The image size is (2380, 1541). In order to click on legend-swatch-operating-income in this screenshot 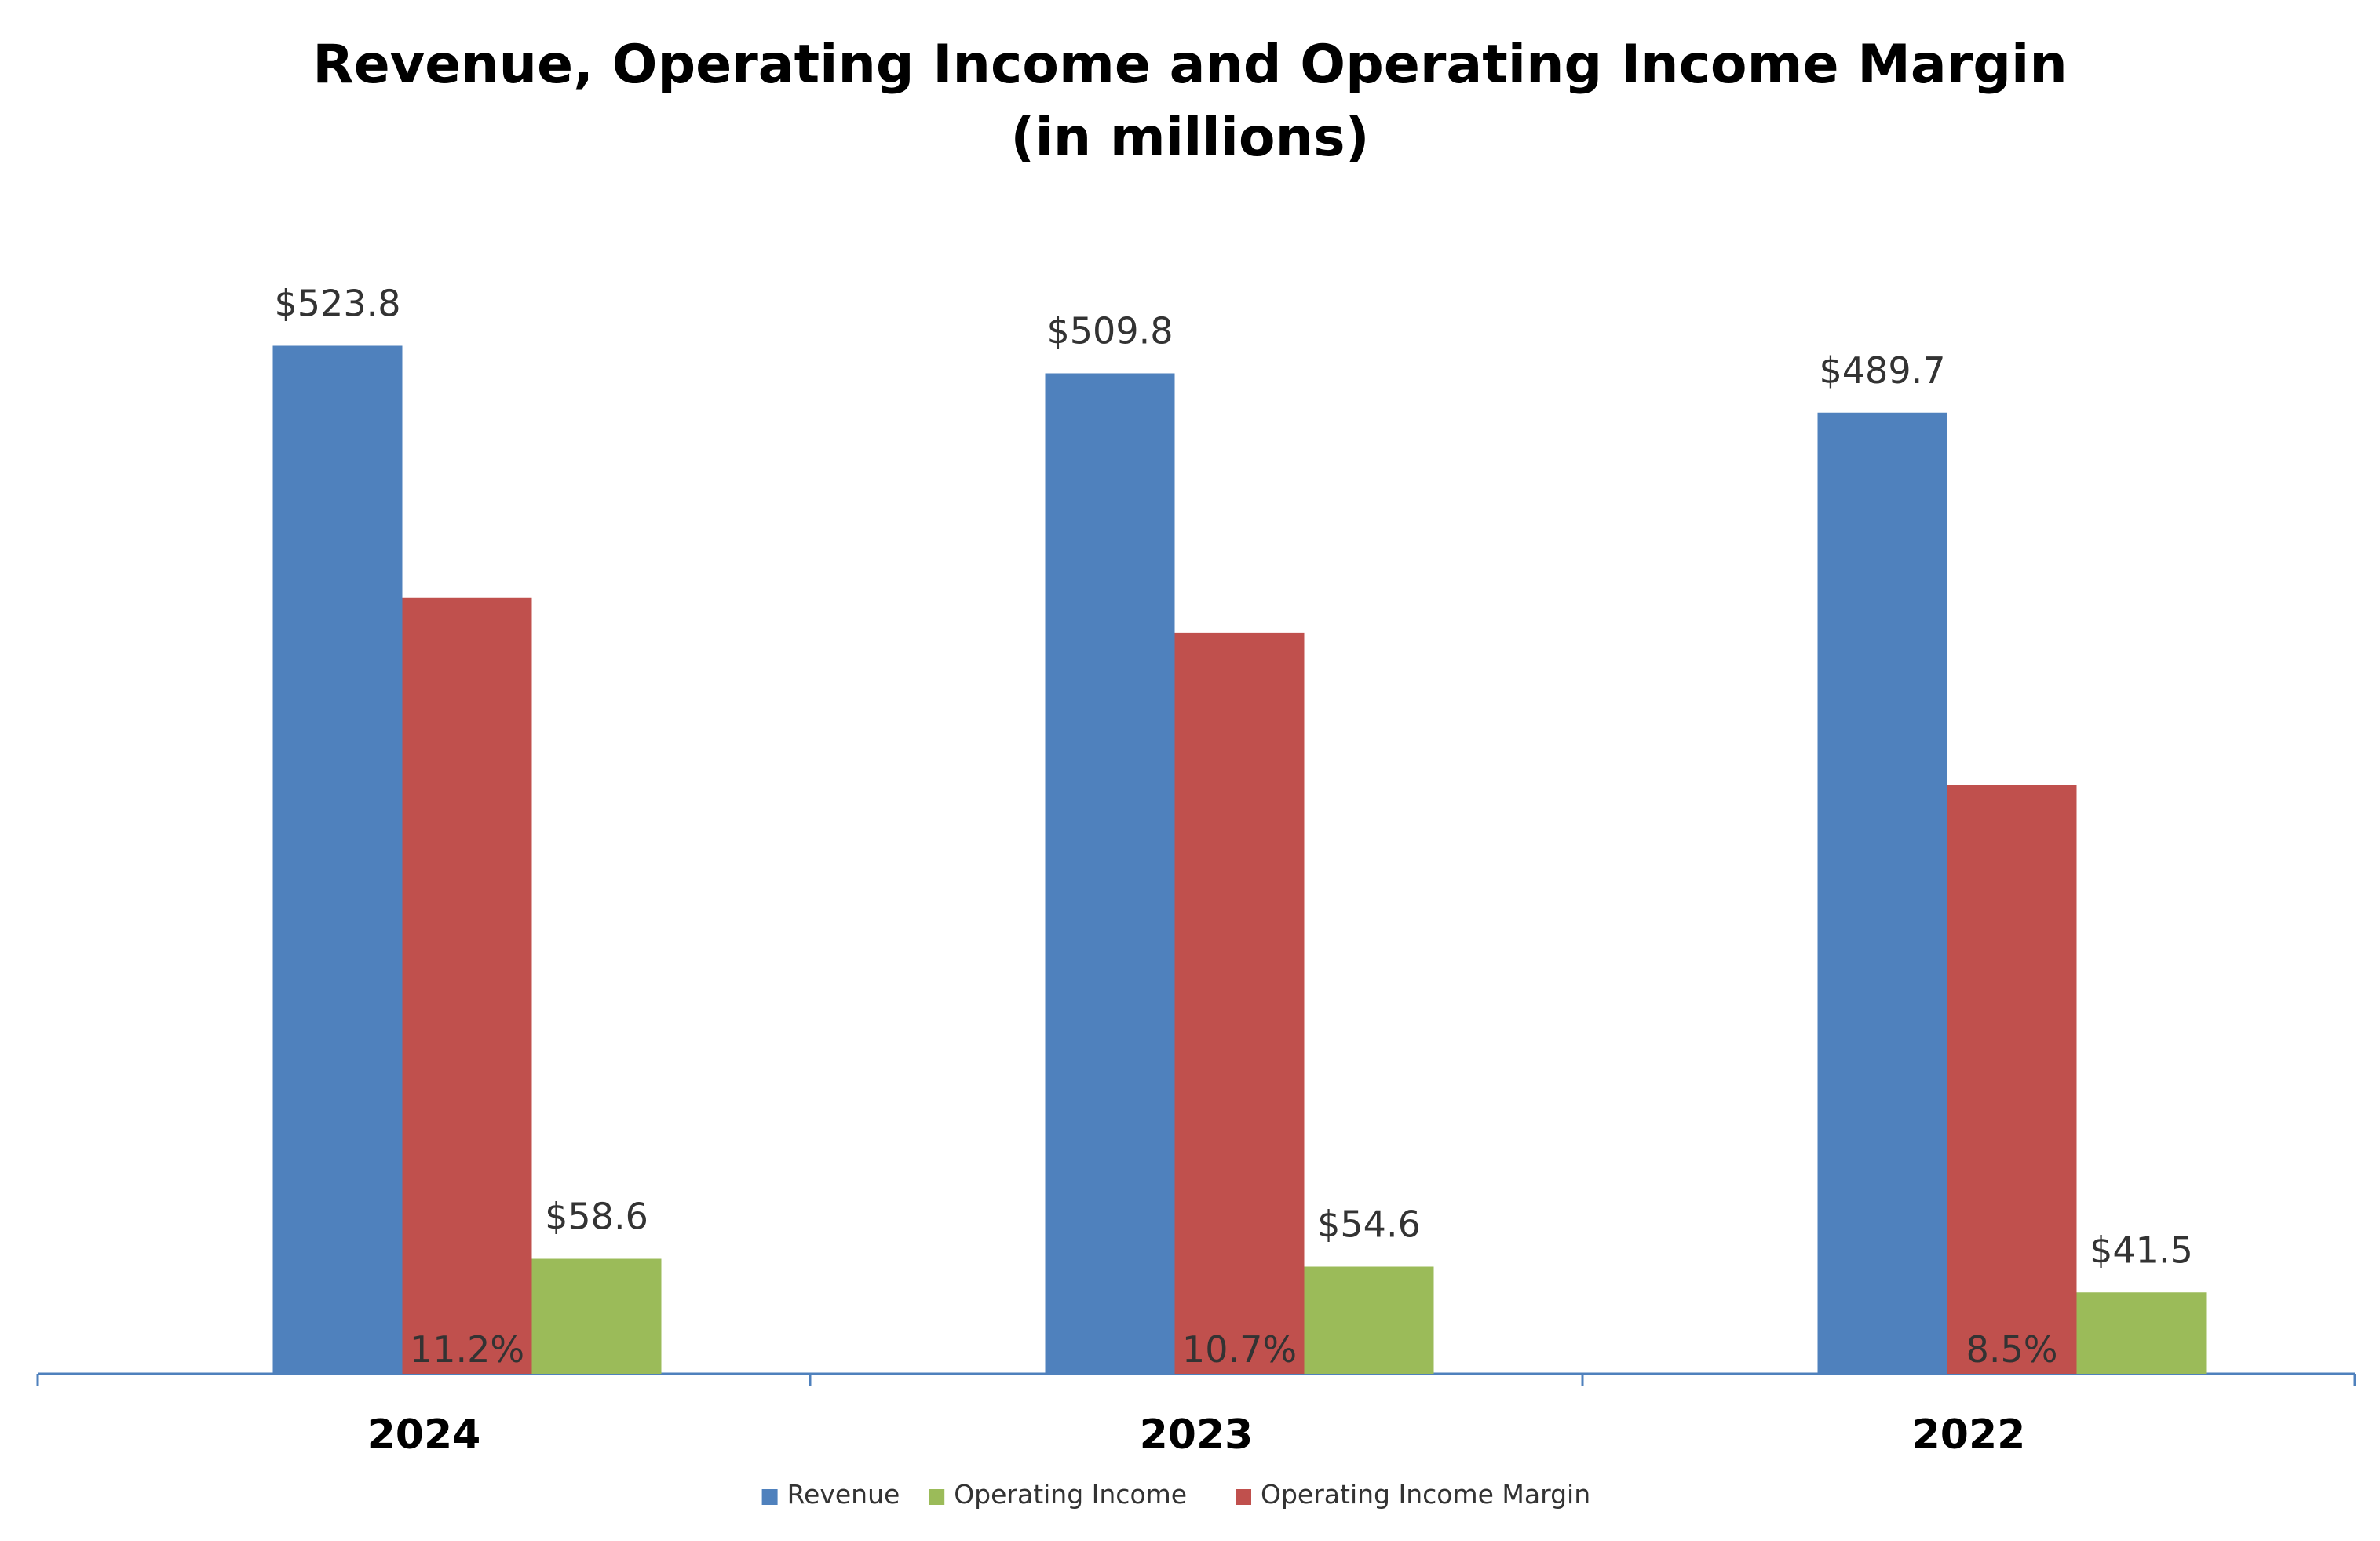, I will do `click(937, 1497)`.